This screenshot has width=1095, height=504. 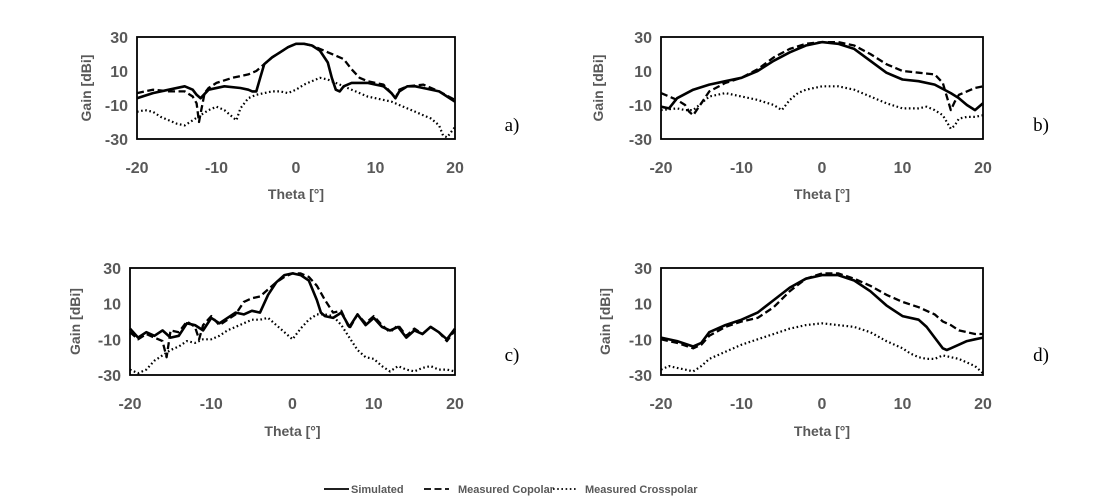 I want to click on legend-label: Measured Crosspolar, so click(x=641, y=490).